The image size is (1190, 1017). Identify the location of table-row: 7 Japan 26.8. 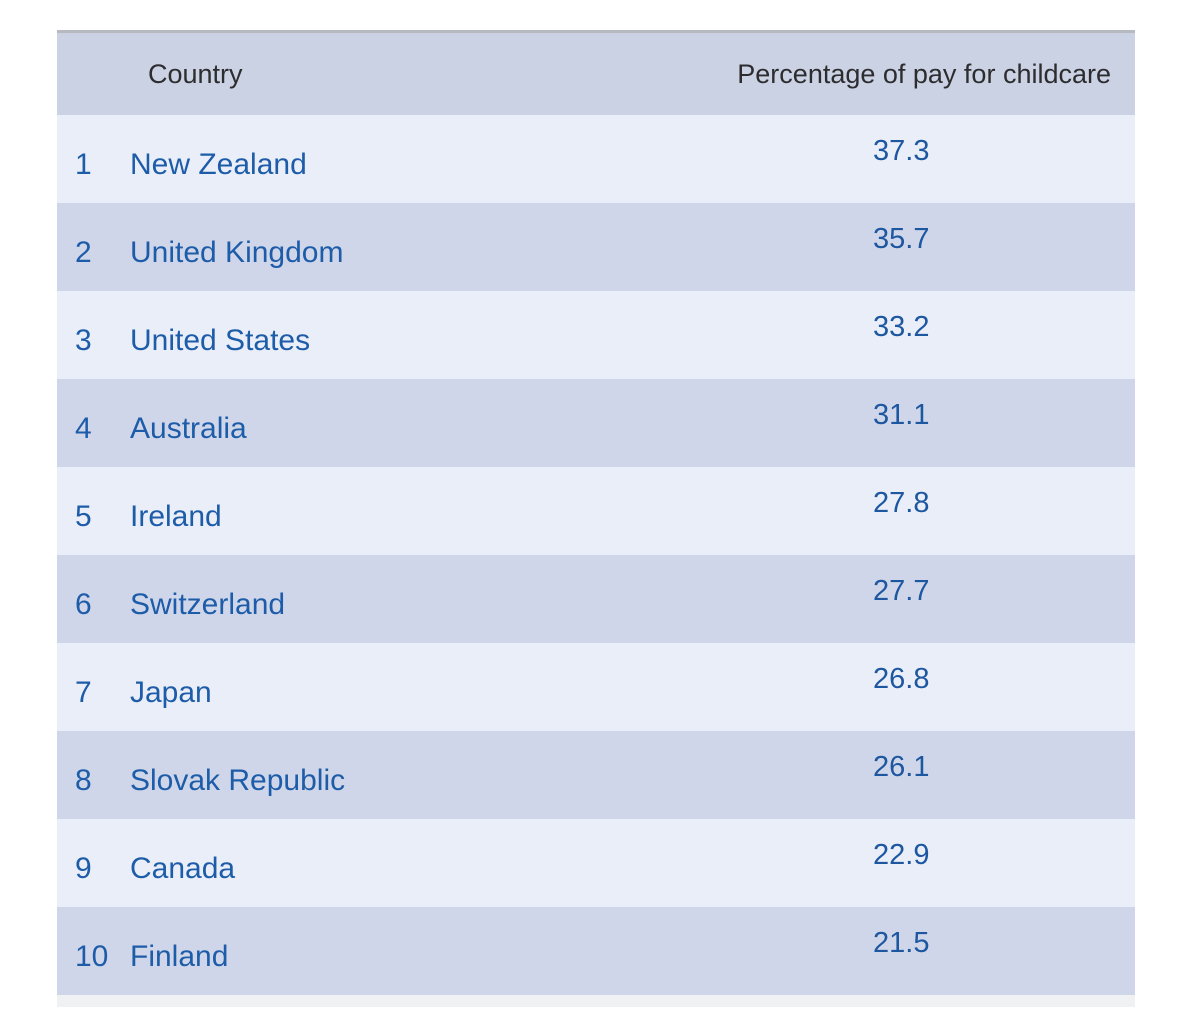
(596, 687).